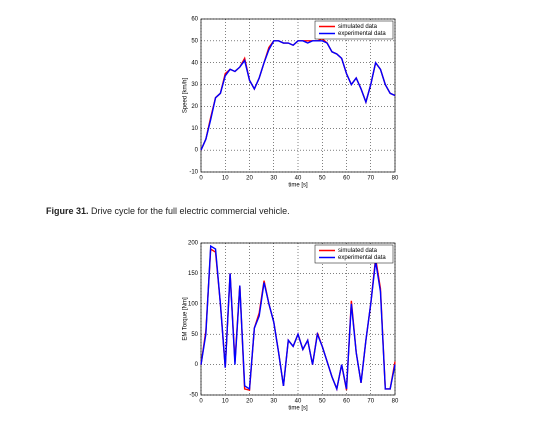 The width and height of the screenshot is (533, 425). Describe the element at coordinates (194, 20) in the screenshot. I see `y-tick-label: 60` at that location.